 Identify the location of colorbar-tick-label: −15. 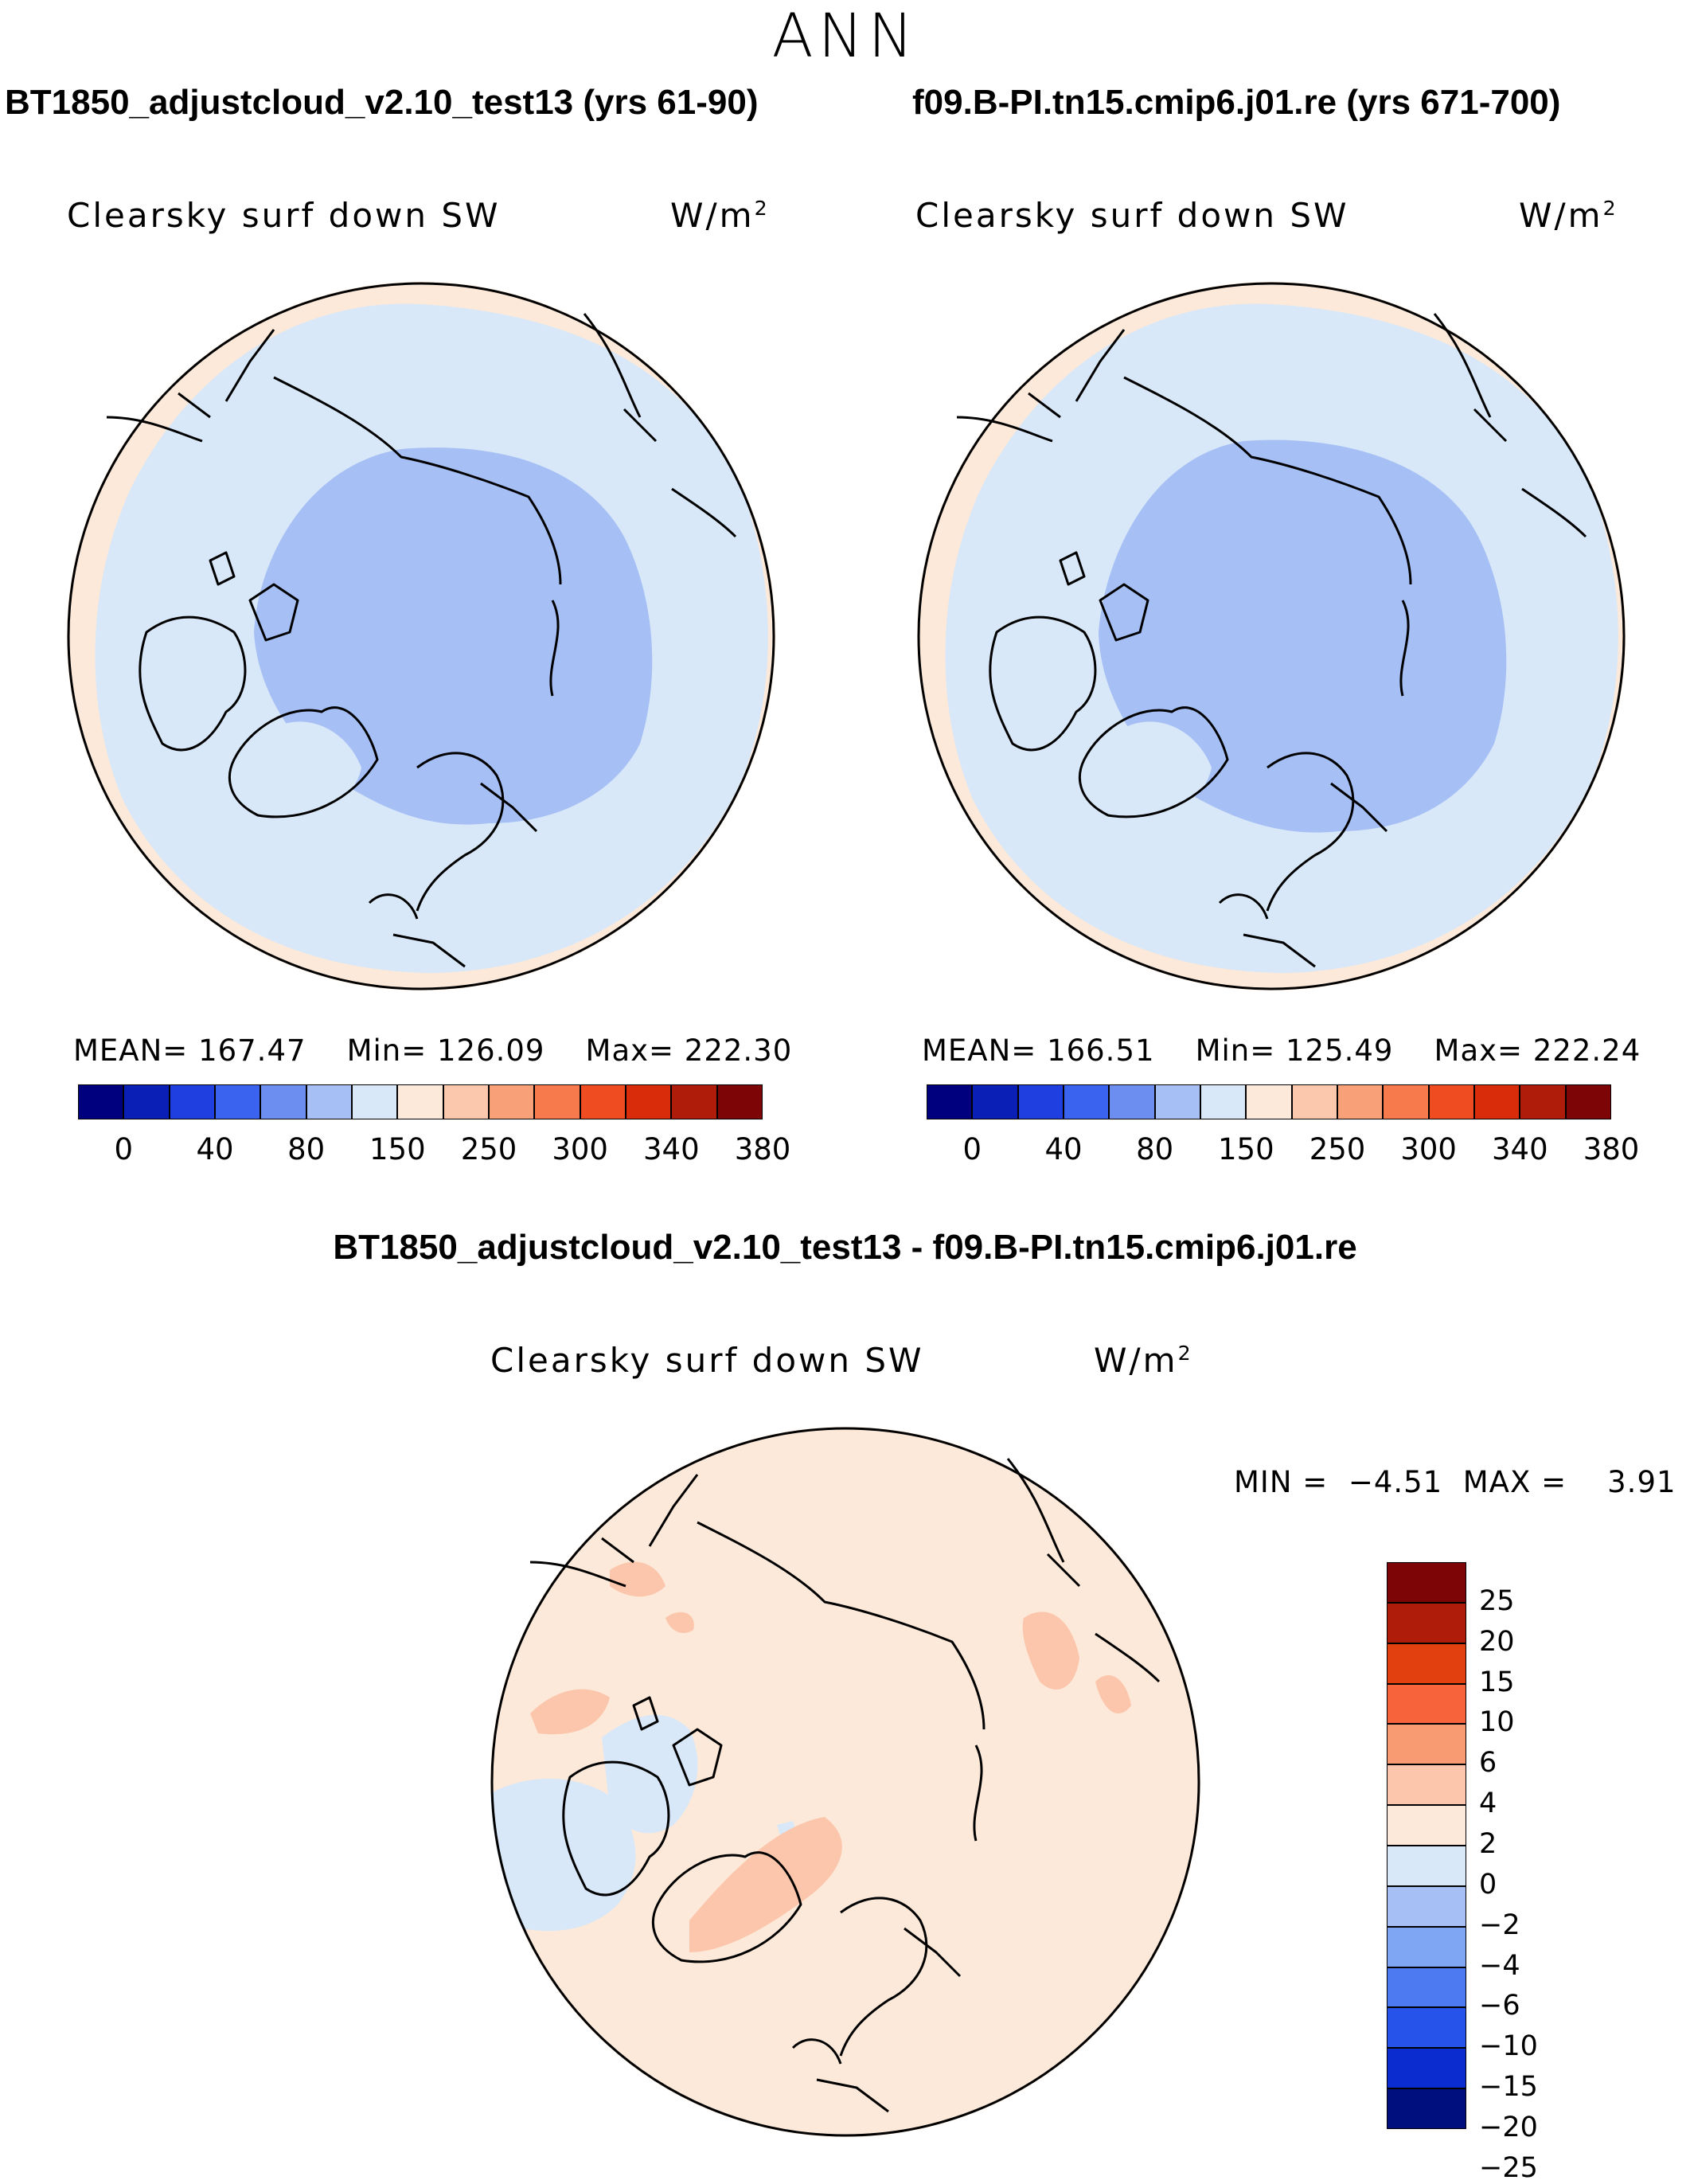
(1508, 2087).